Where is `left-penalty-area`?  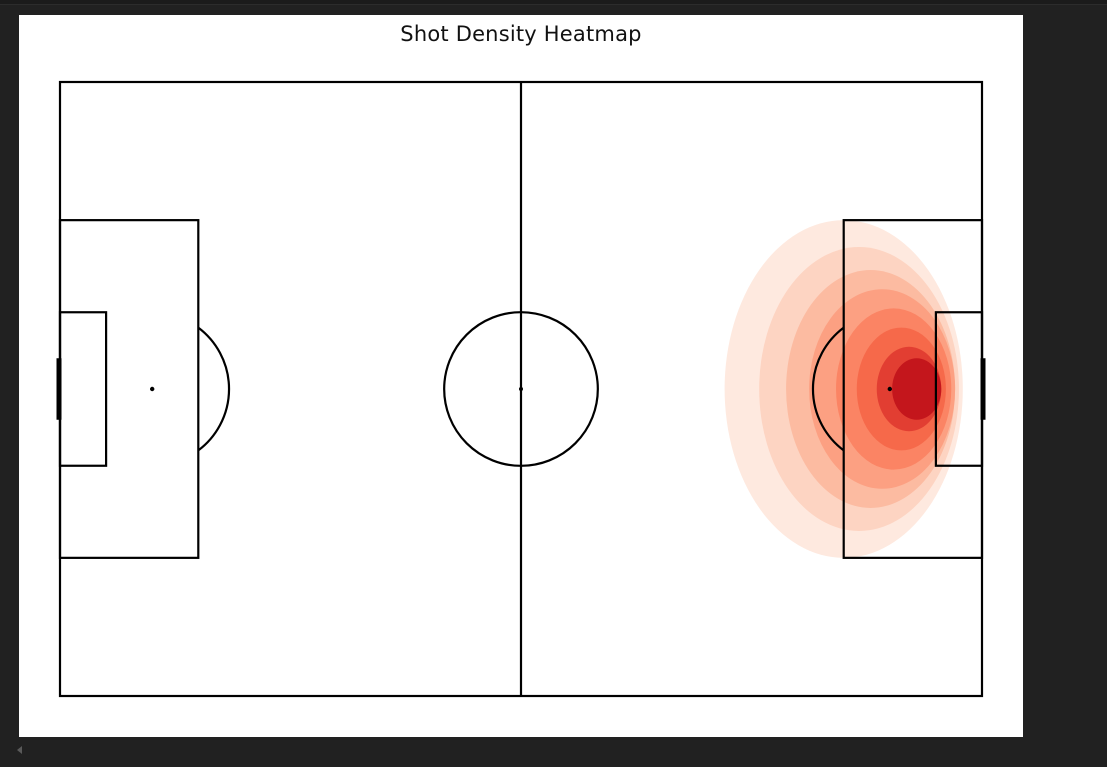 left-penalty-area is located at coordinates (129, 389).